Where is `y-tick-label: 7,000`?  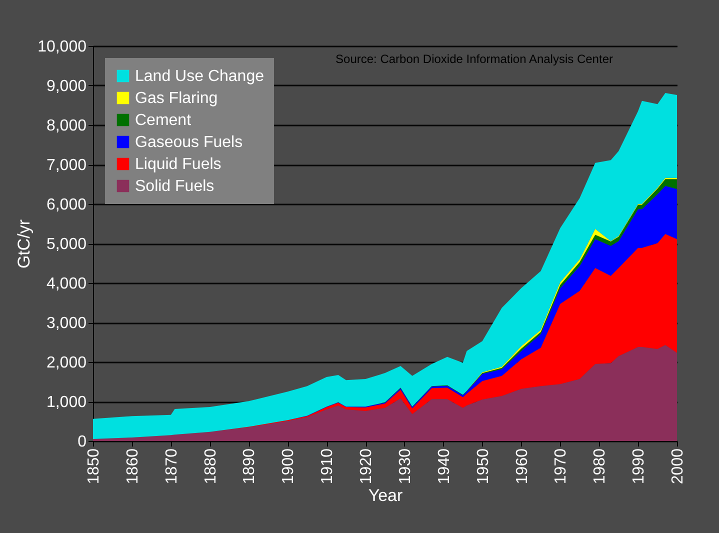 y-tick-label: 7,000 is located at coordinates (66, 165).